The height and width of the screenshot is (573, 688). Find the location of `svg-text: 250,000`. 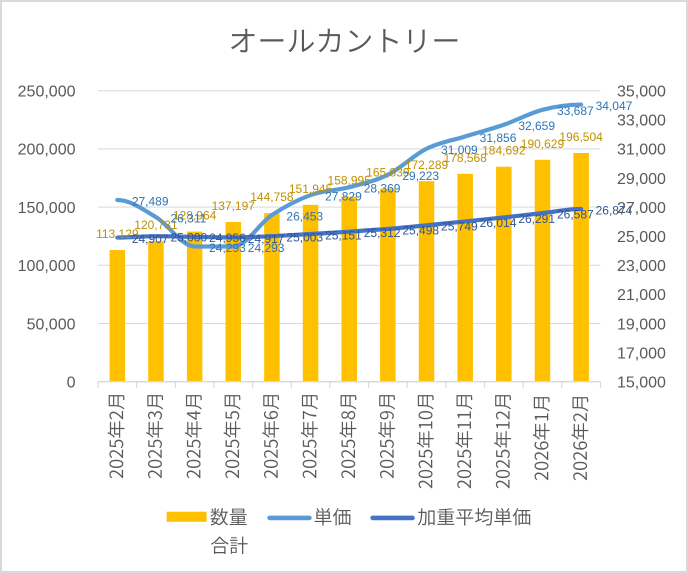

svg-text: 250,000 is located at coordinates (47, 92).